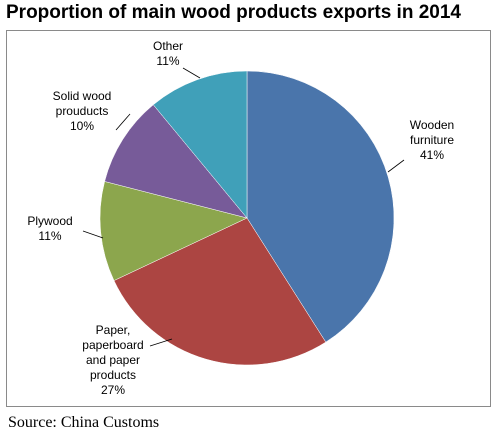  What do you see at coordinates (82, 126) in the screenshot?
I see `value-label: 10%` at bounding box center [82, 126].